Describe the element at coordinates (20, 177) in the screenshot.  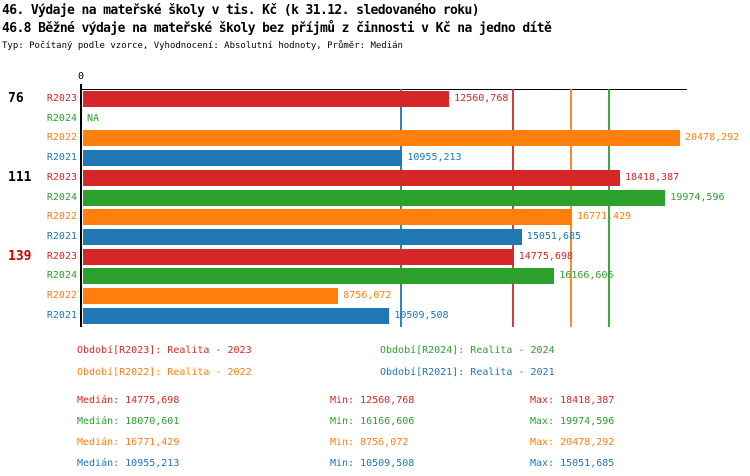
I see `group-label-111: 111` at that location.